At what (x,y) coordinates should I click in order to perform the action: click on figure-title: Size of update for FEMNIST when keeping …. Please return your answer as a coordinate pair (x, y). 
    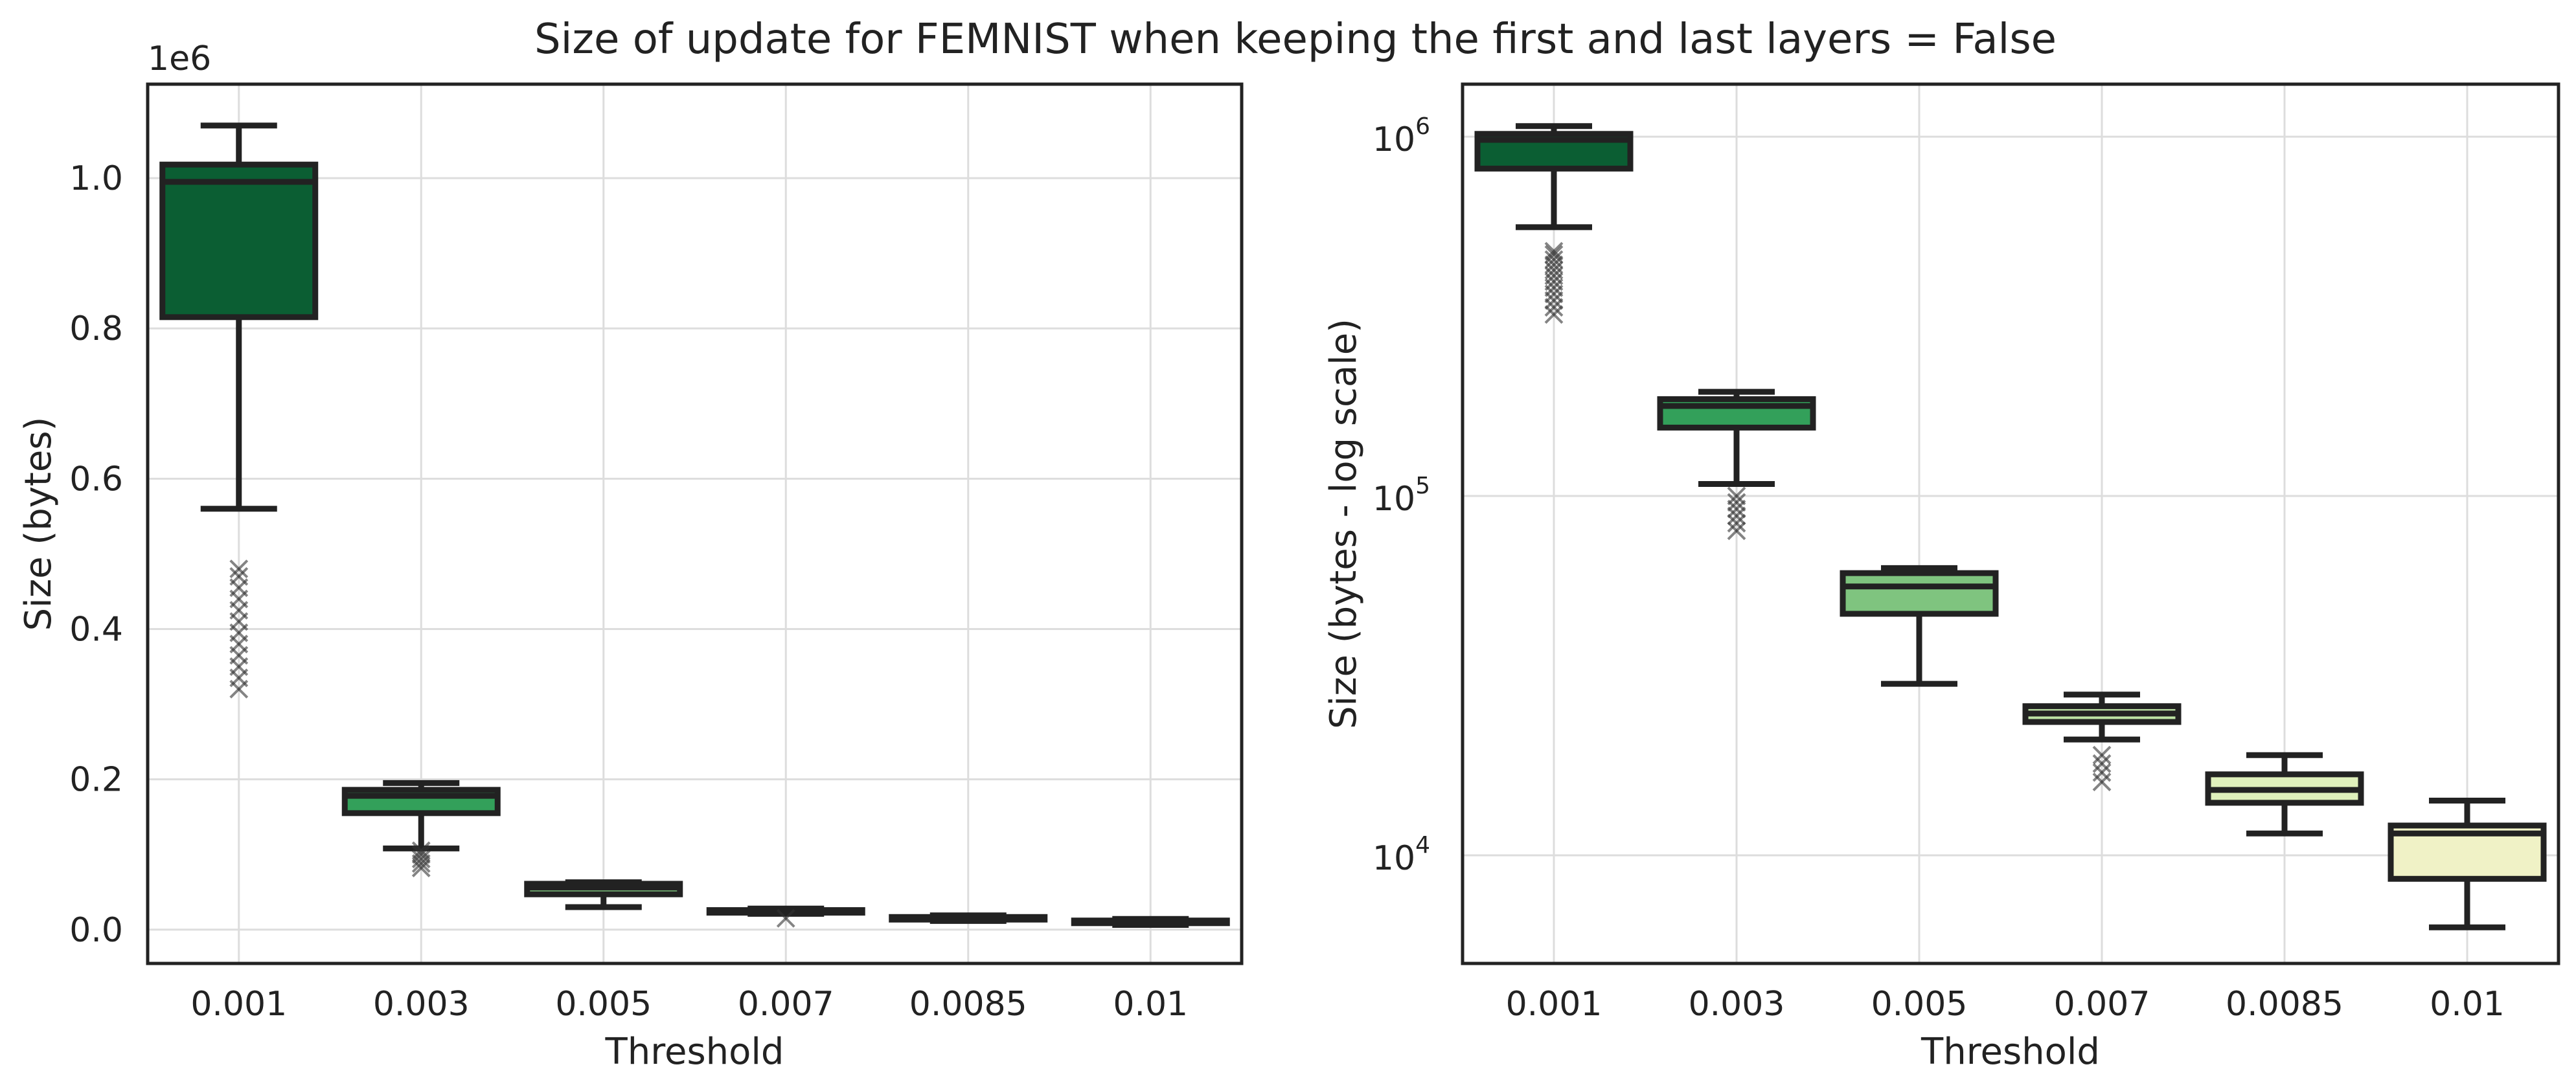
    Looking at the image, I should click on (1296, 39).